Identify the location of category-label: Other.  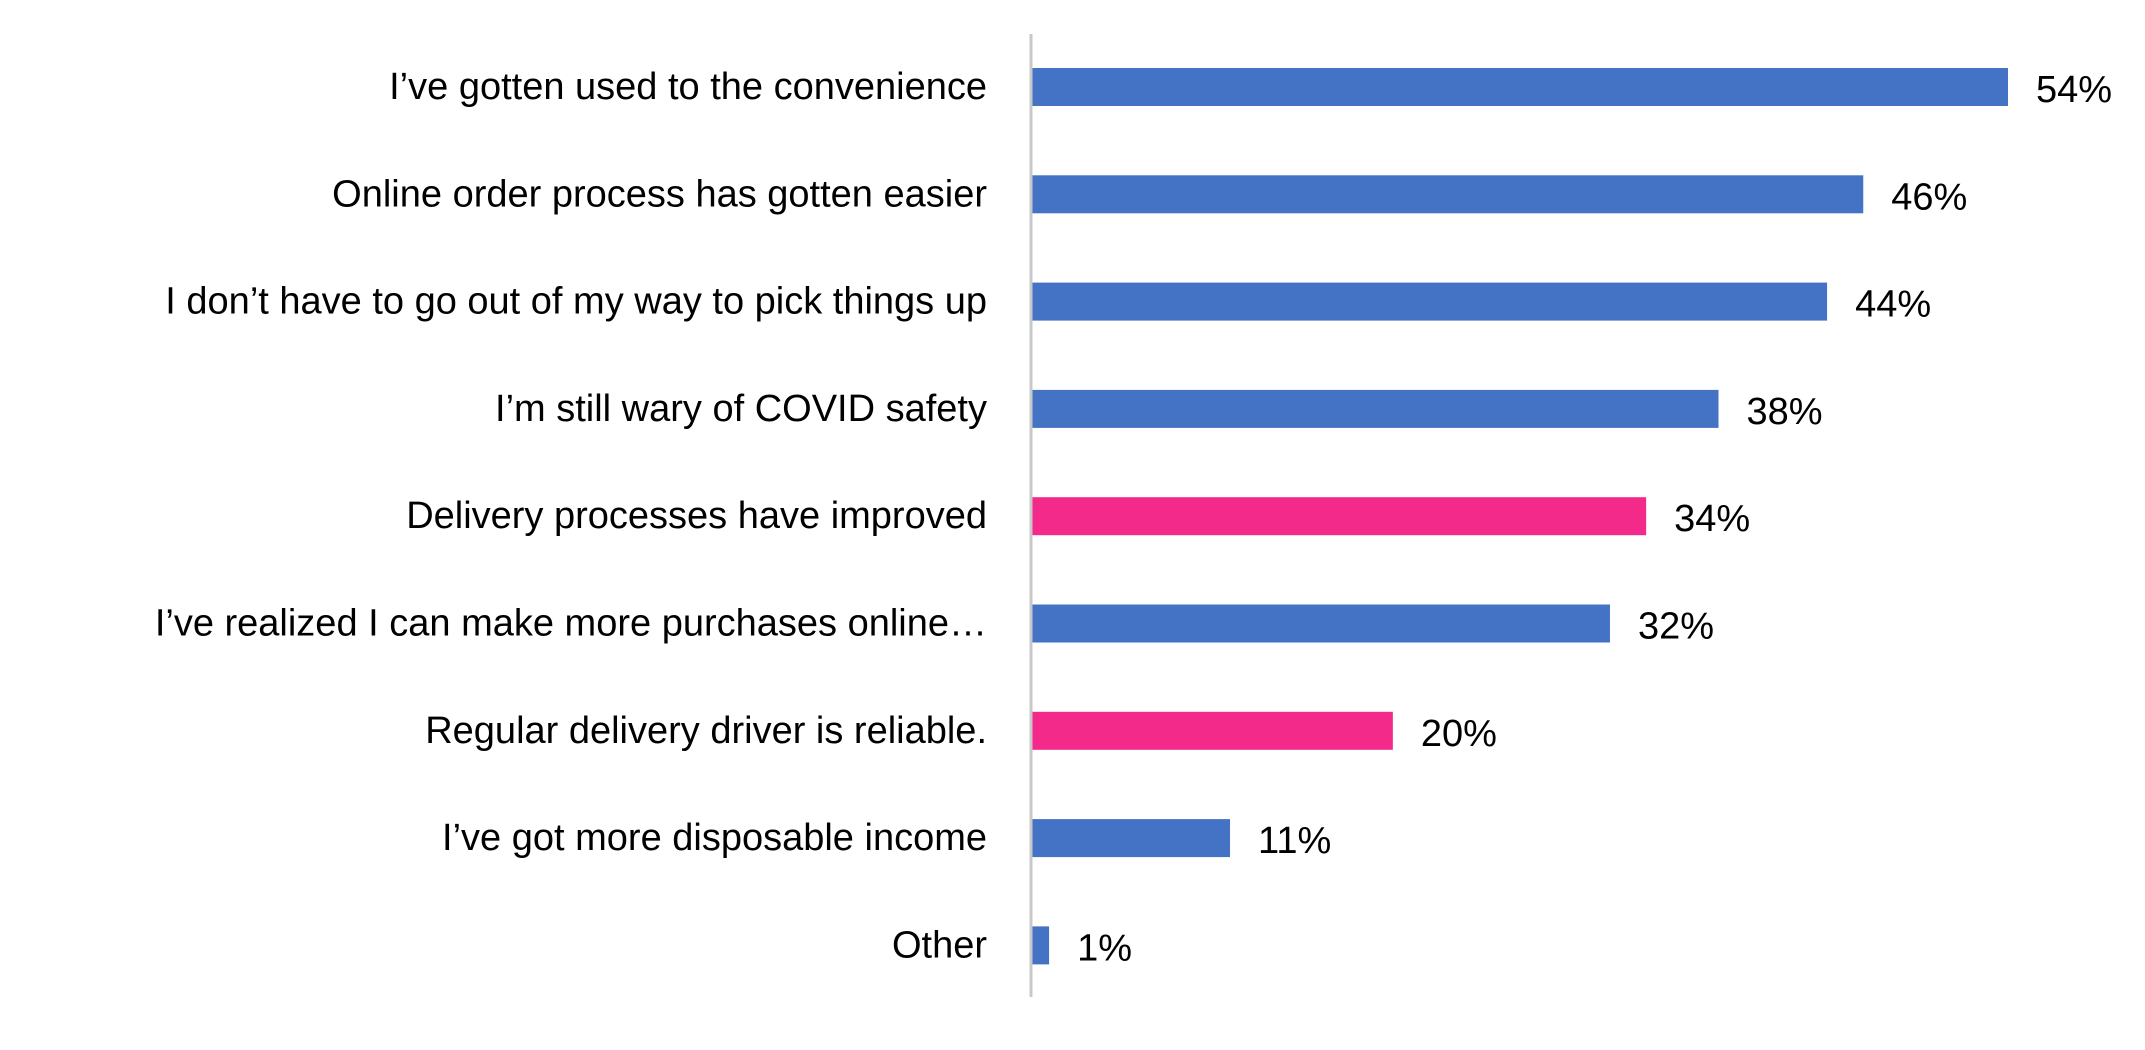
(939, 945).